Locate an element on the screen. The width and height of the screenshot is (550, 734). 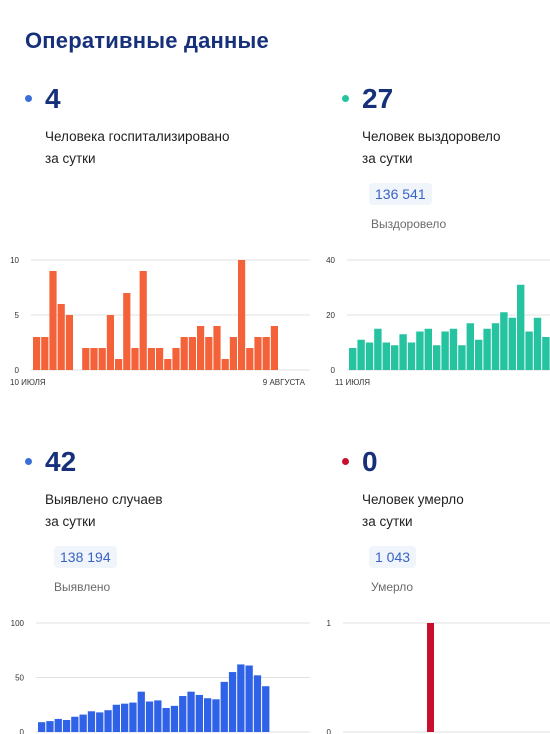
cases-count: 42 is located at coordinates (61, 461).